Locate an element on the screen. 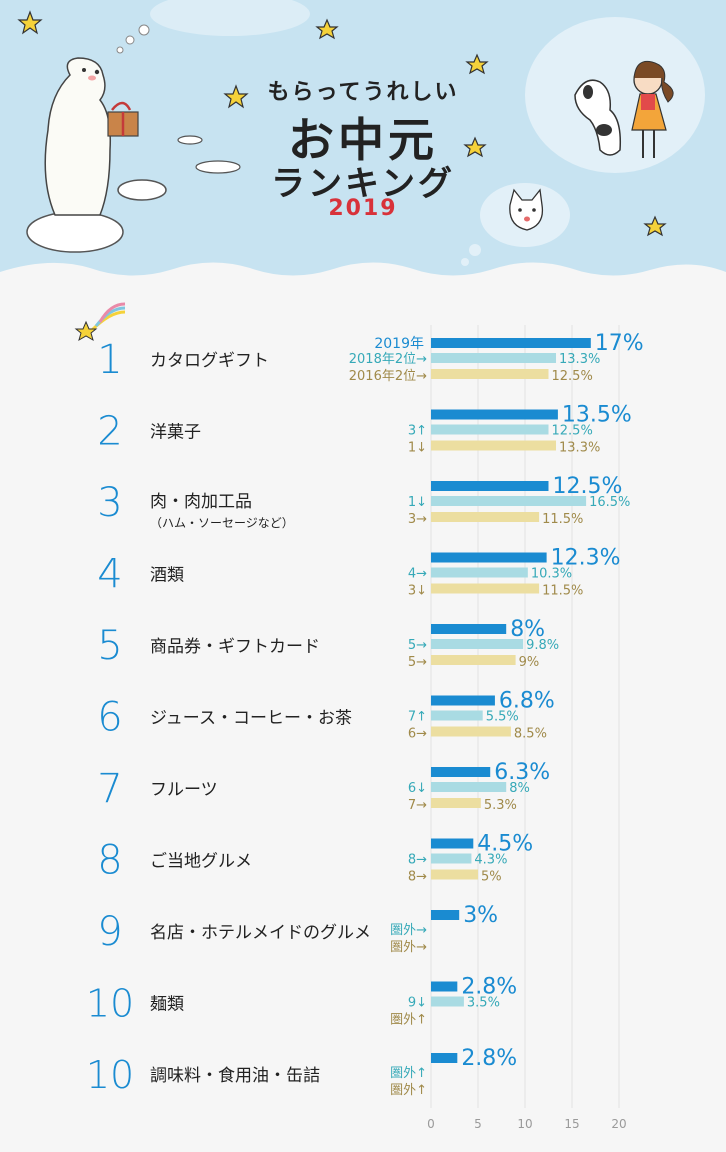  category-label: 酒類 is located at coordinates (167, 576).